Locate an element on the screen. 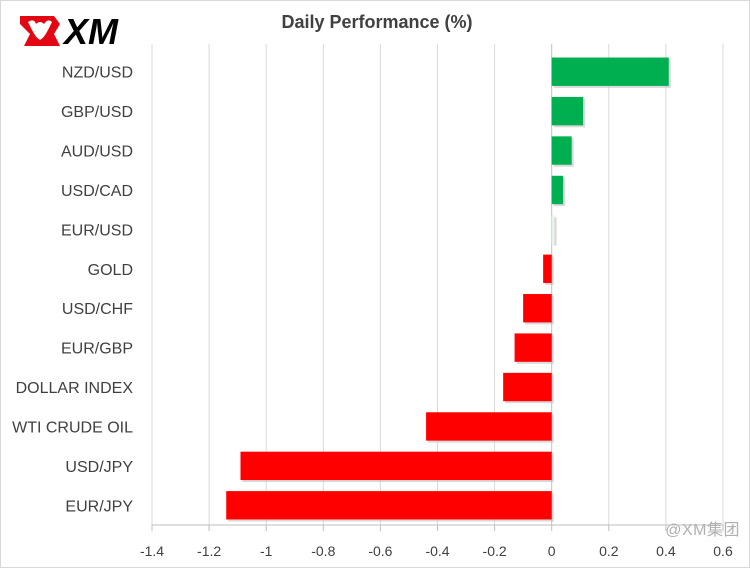 The width and height of the screenshot is (750, 568). bar-shadow is located at coordinates (555, 231).